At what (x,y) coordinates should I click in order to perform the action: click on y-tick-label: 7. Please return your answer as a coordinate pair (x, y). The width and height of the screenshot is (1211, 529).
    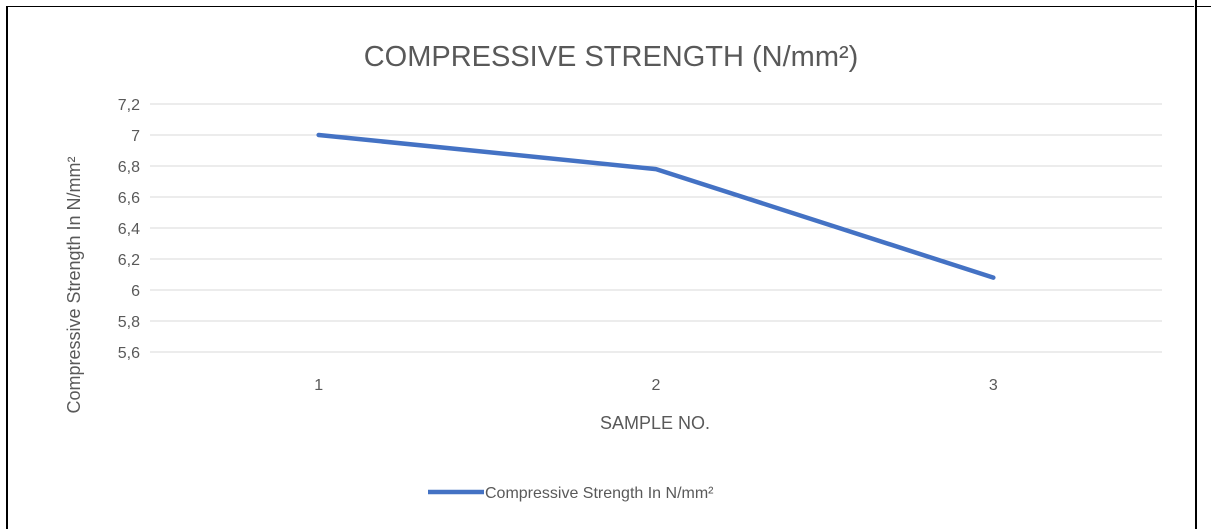
    Looking at the image, I should click on (135, 136).